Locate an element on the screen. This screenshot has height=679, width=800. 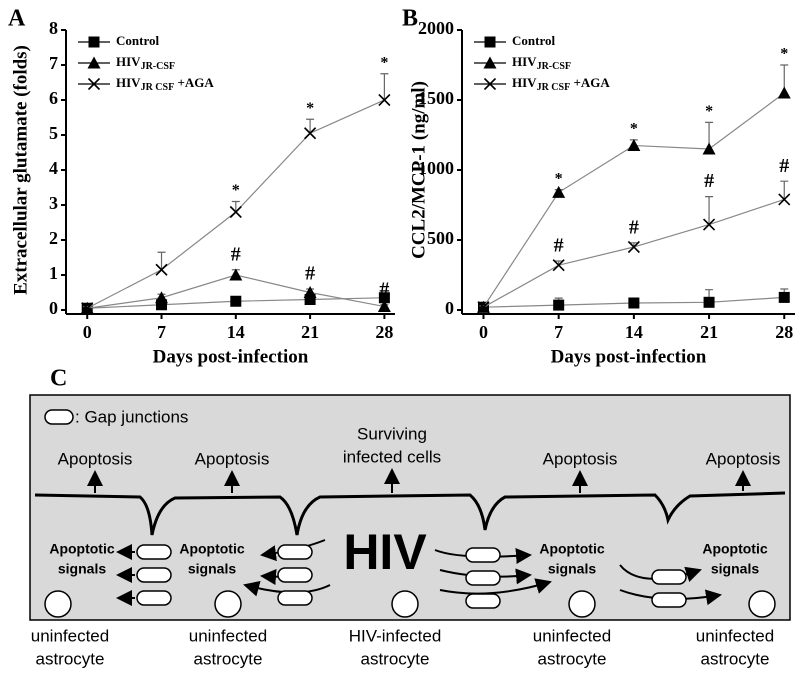
top-label: Surviving is located at coordinates (392, 433).